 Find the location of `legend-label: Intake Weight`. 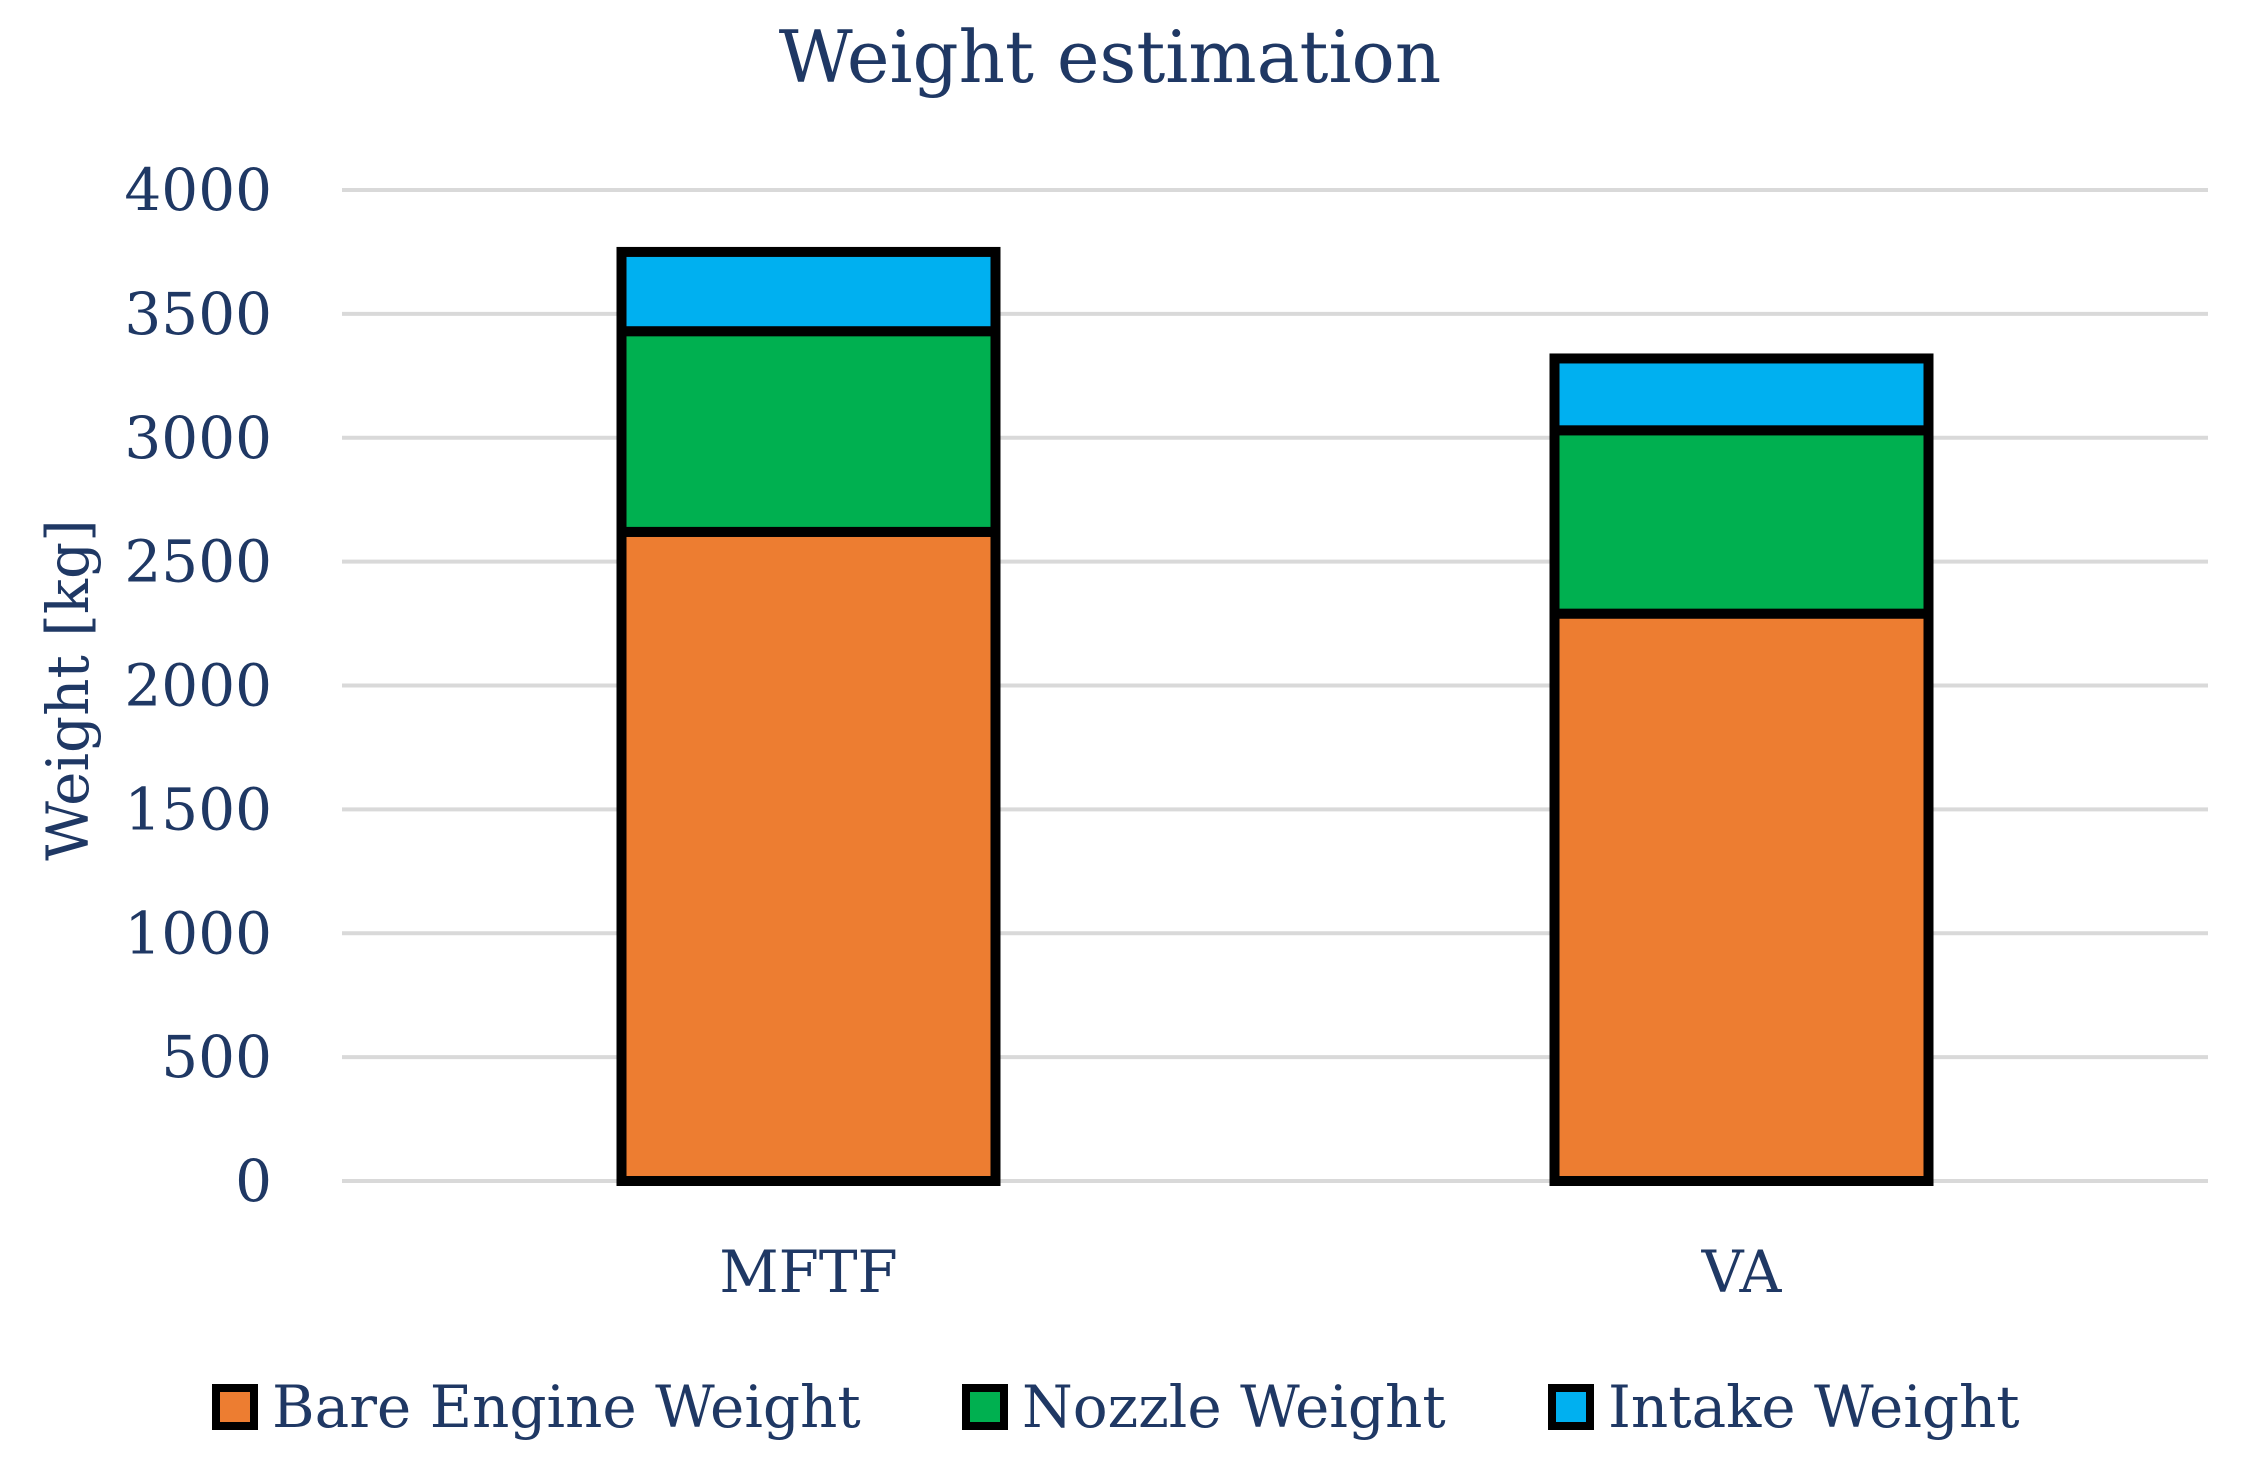

legend-label: Intake Weight is located at coordinates (1814, 1407).